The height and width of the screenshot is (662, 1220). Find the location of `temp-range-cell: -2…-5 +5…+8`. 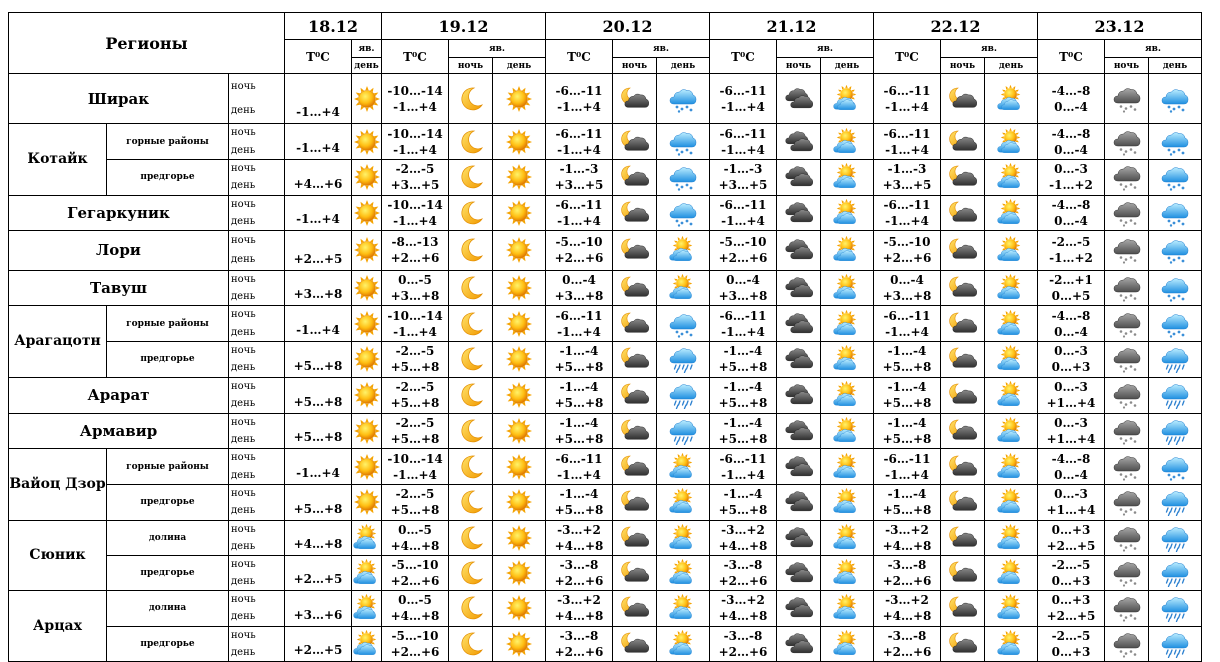

temp-range-cell: -2…-5 +5…+8 is located at coordinates (415, 502).